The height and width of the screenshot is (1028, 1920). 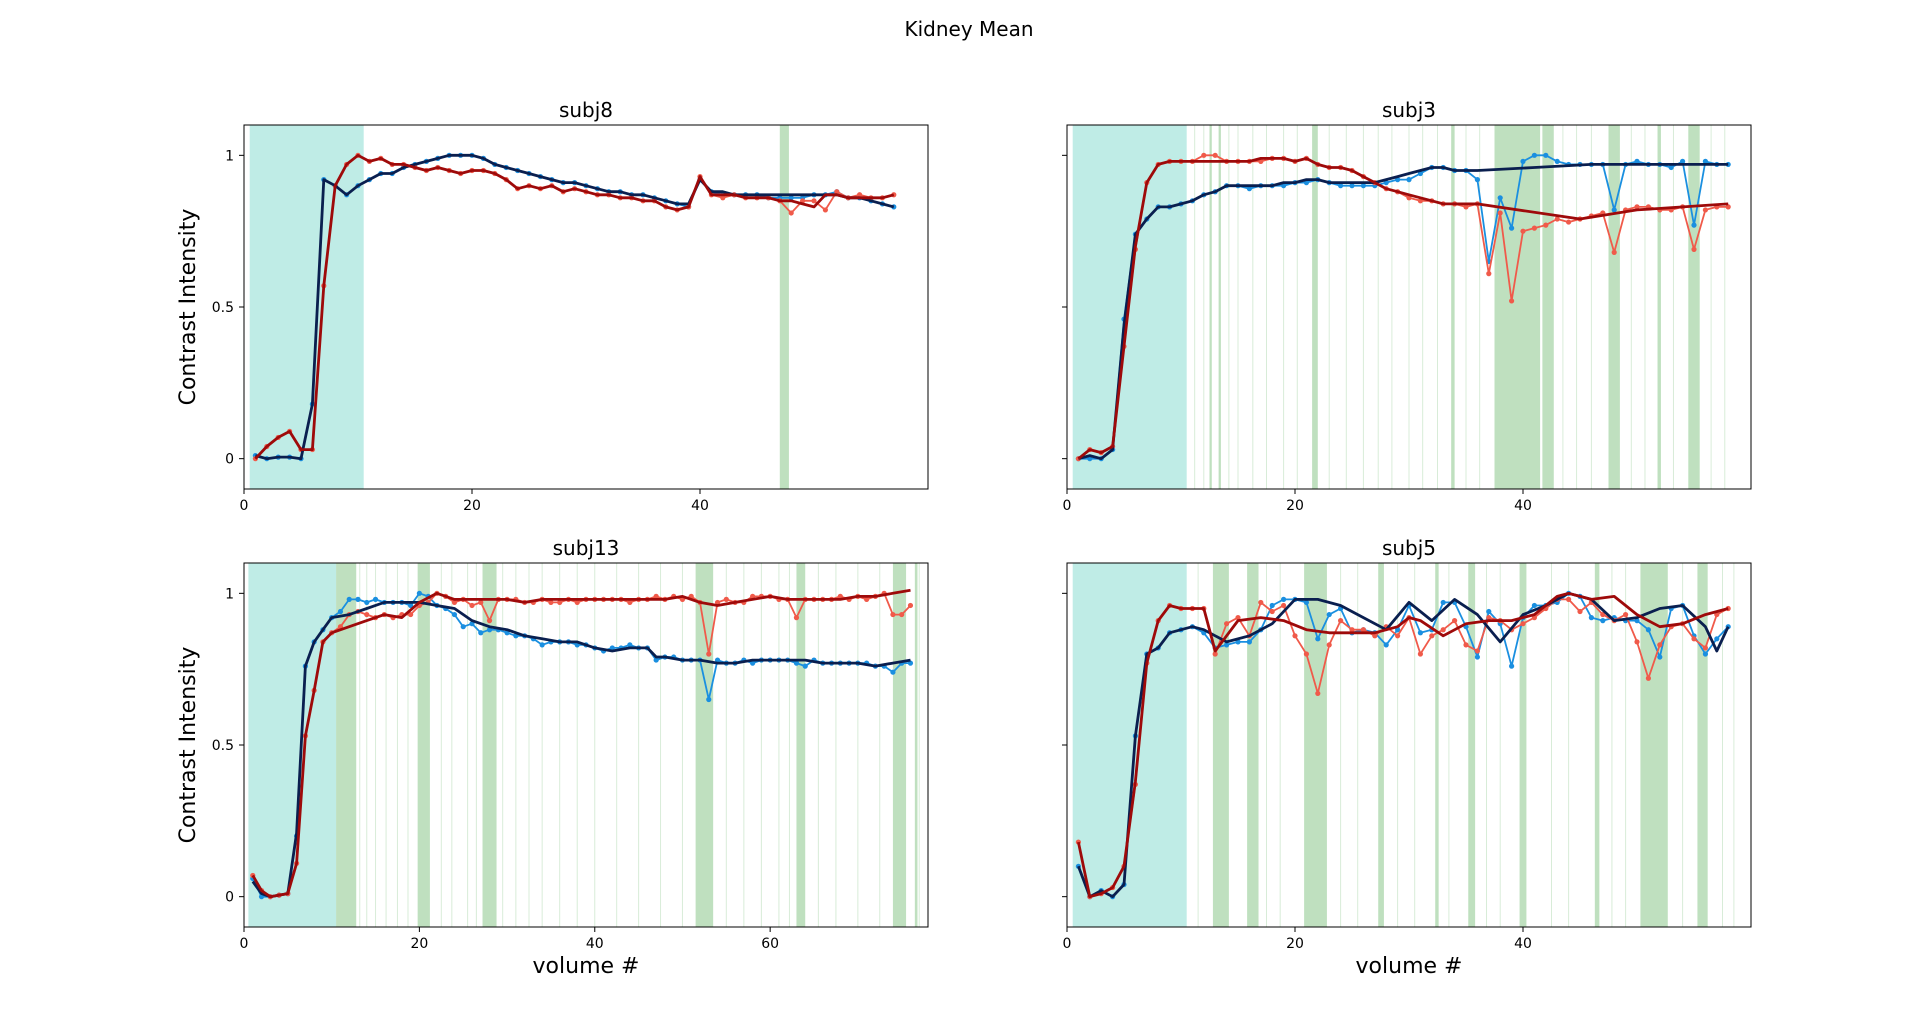 What do you see at coordinates (586, 966) in the screenshot?
I see `x-axis-label: volume #` at bounding box center [586, 966].